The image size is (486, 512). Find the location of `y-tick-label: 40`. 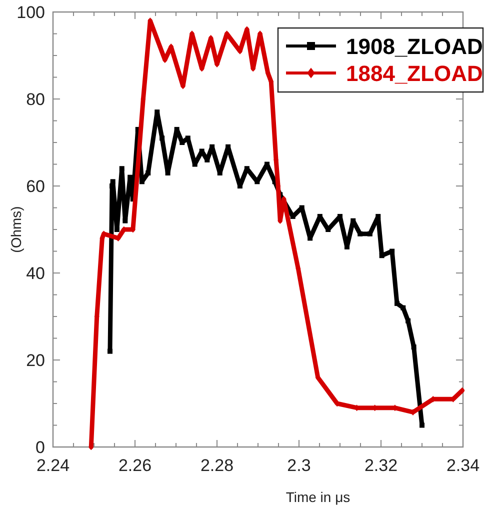

y-tick-label: 40 is located at coordinates (35, 273).